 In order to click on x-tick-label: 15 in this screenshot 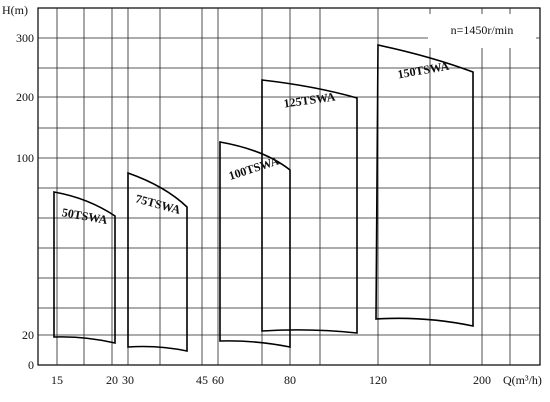, I will do `click(57, 380)`.